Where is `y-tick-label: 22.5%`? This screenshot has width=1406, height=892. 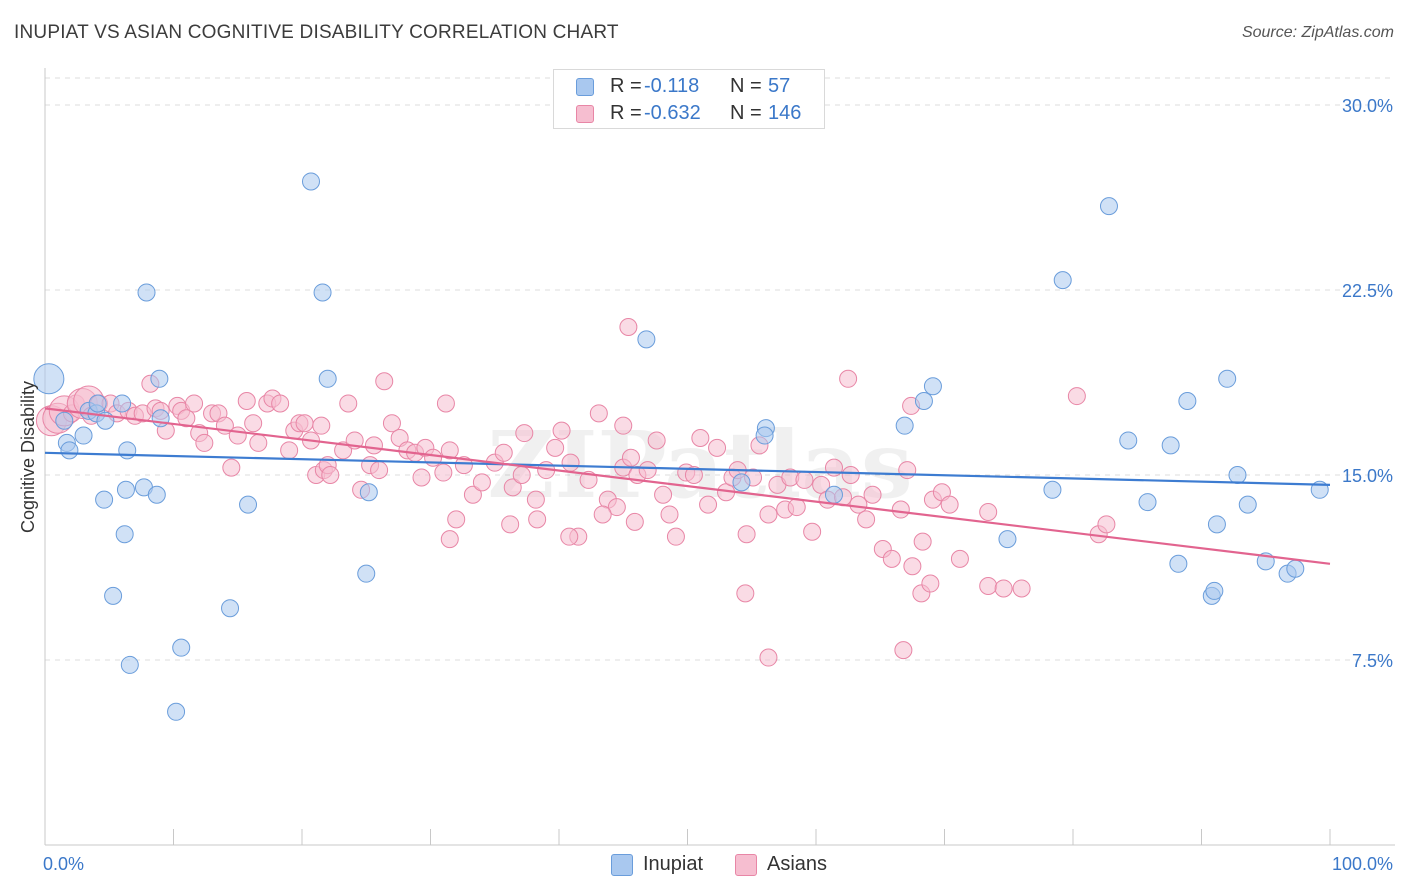
y-tick-label: 22.5% is located at coordinates (1367, 291).